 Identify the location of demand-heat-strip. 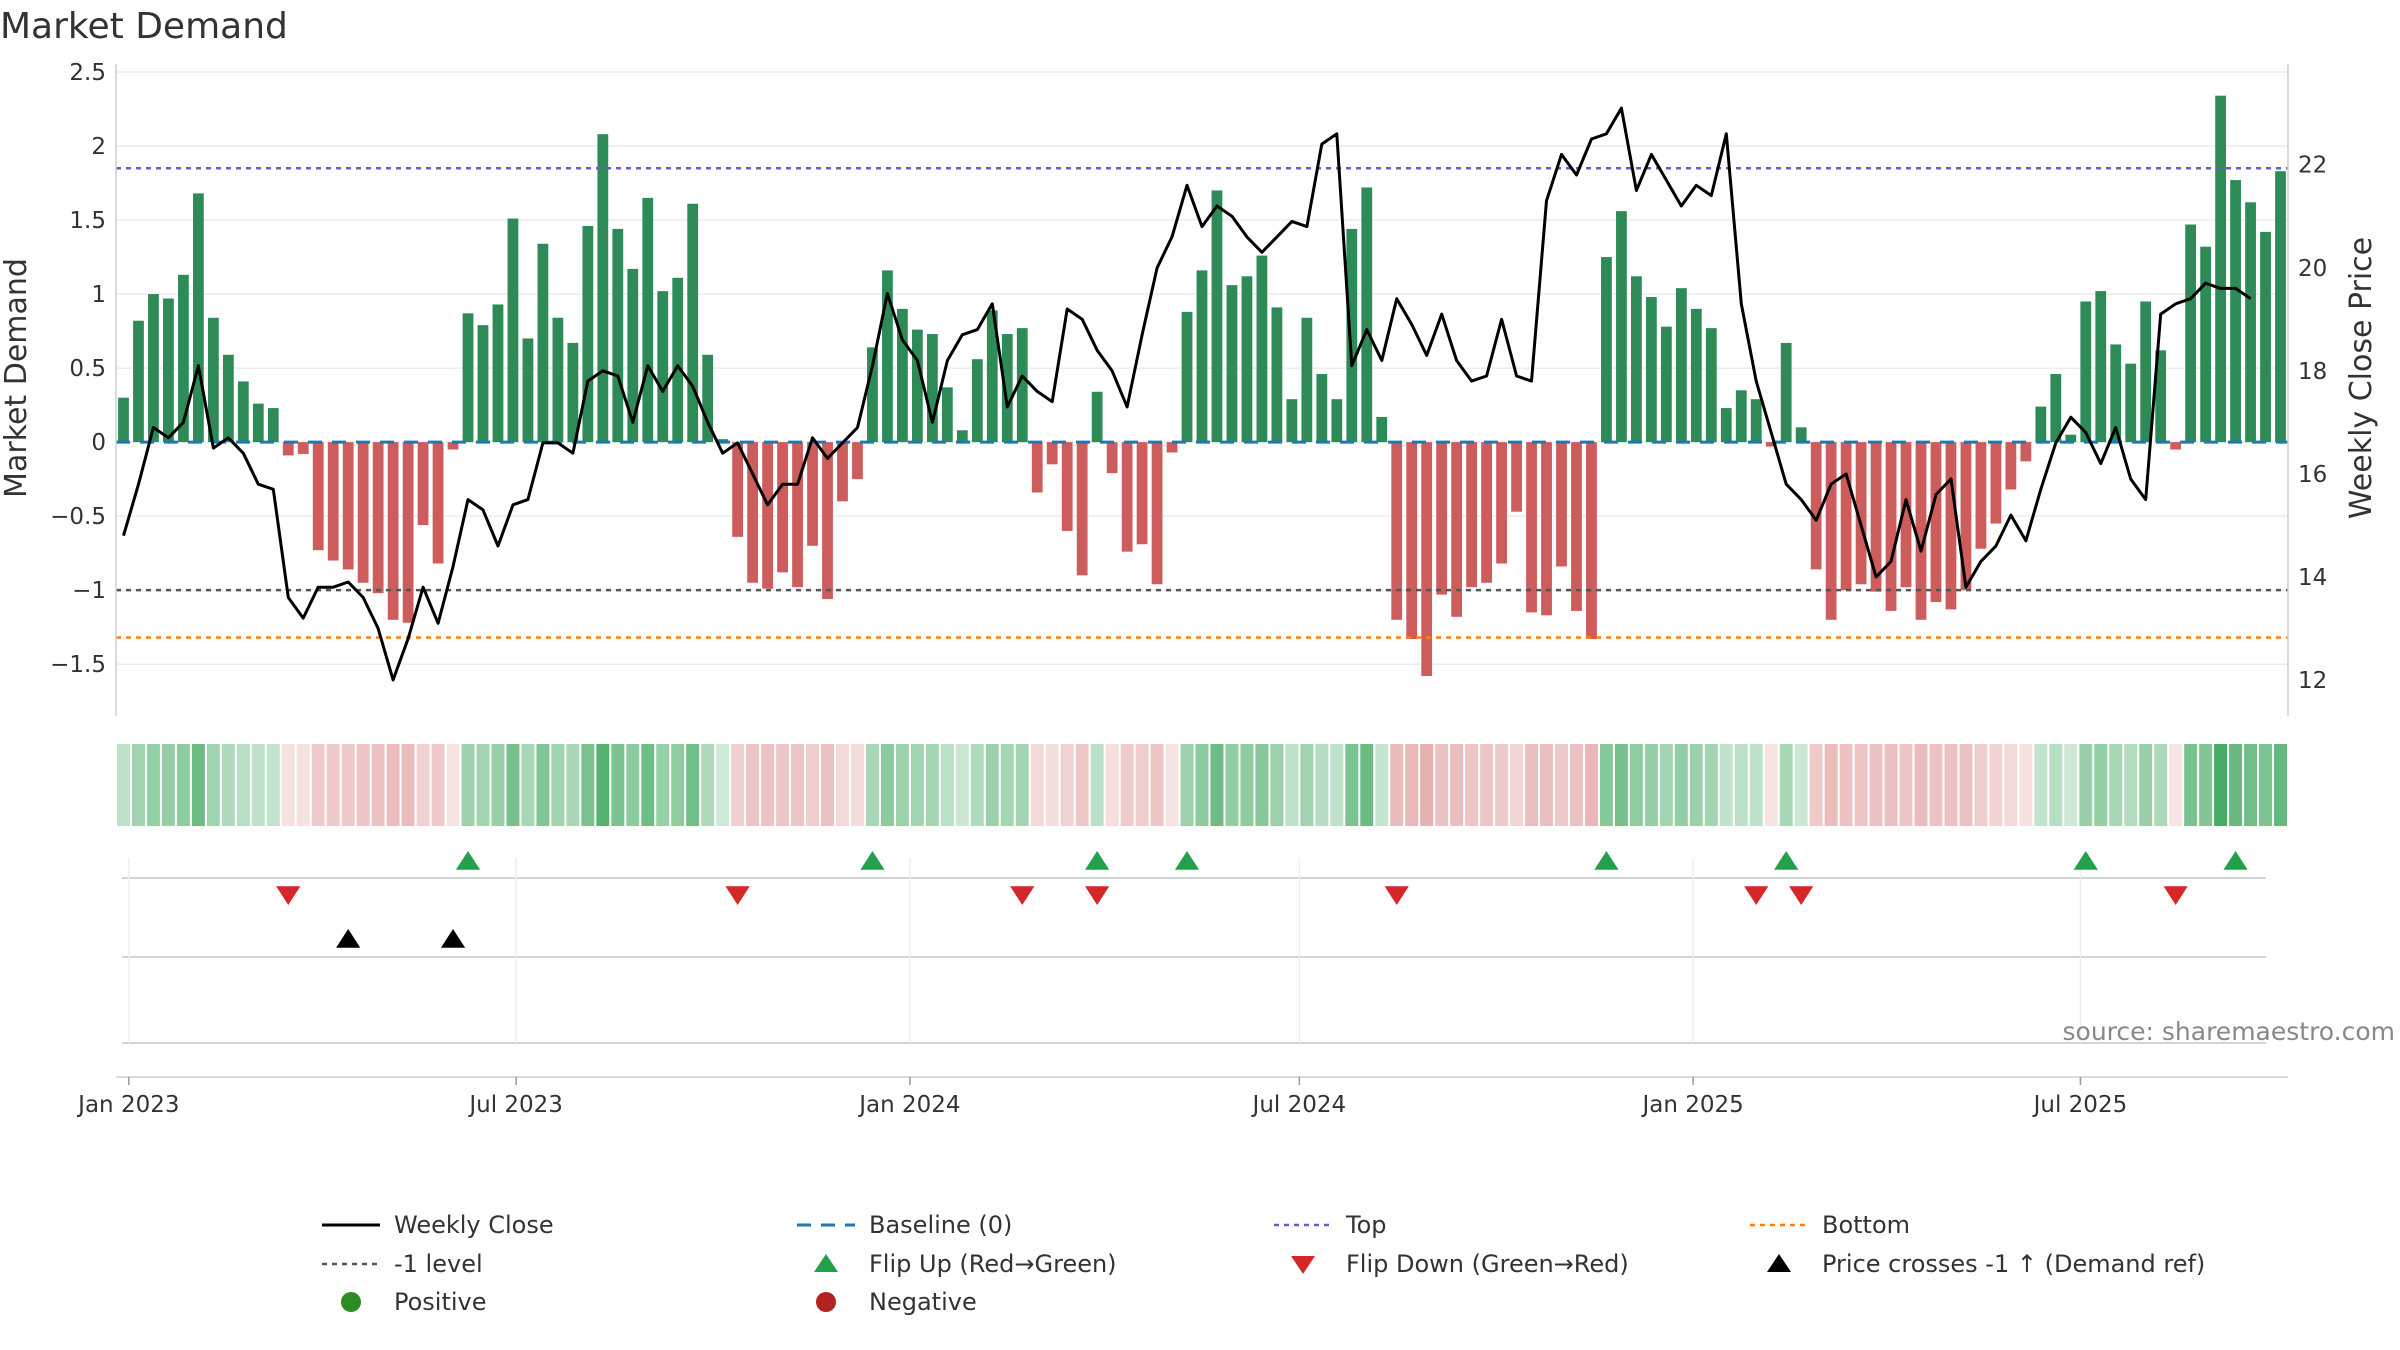
(1202, 785).